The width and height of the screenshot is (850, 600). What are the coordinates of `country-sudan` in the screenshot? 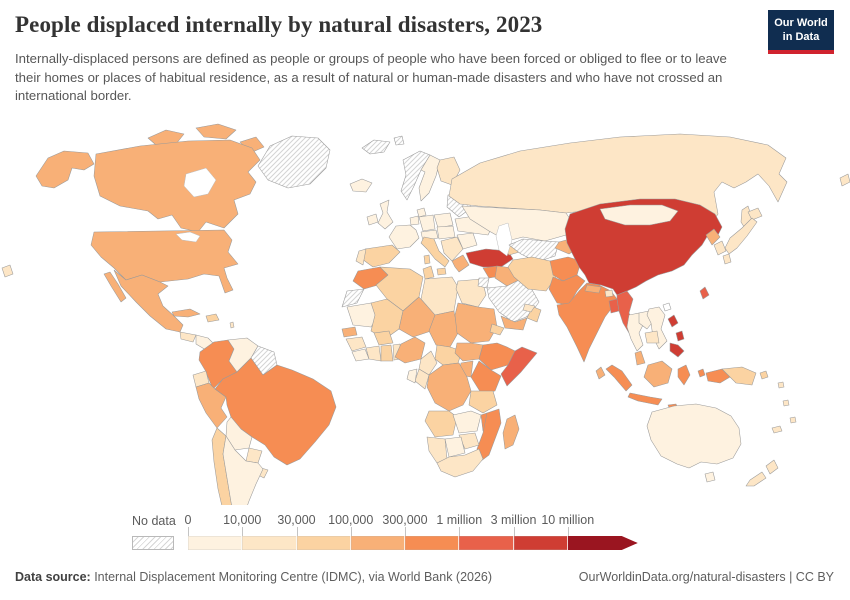 It's located at (476, 323).